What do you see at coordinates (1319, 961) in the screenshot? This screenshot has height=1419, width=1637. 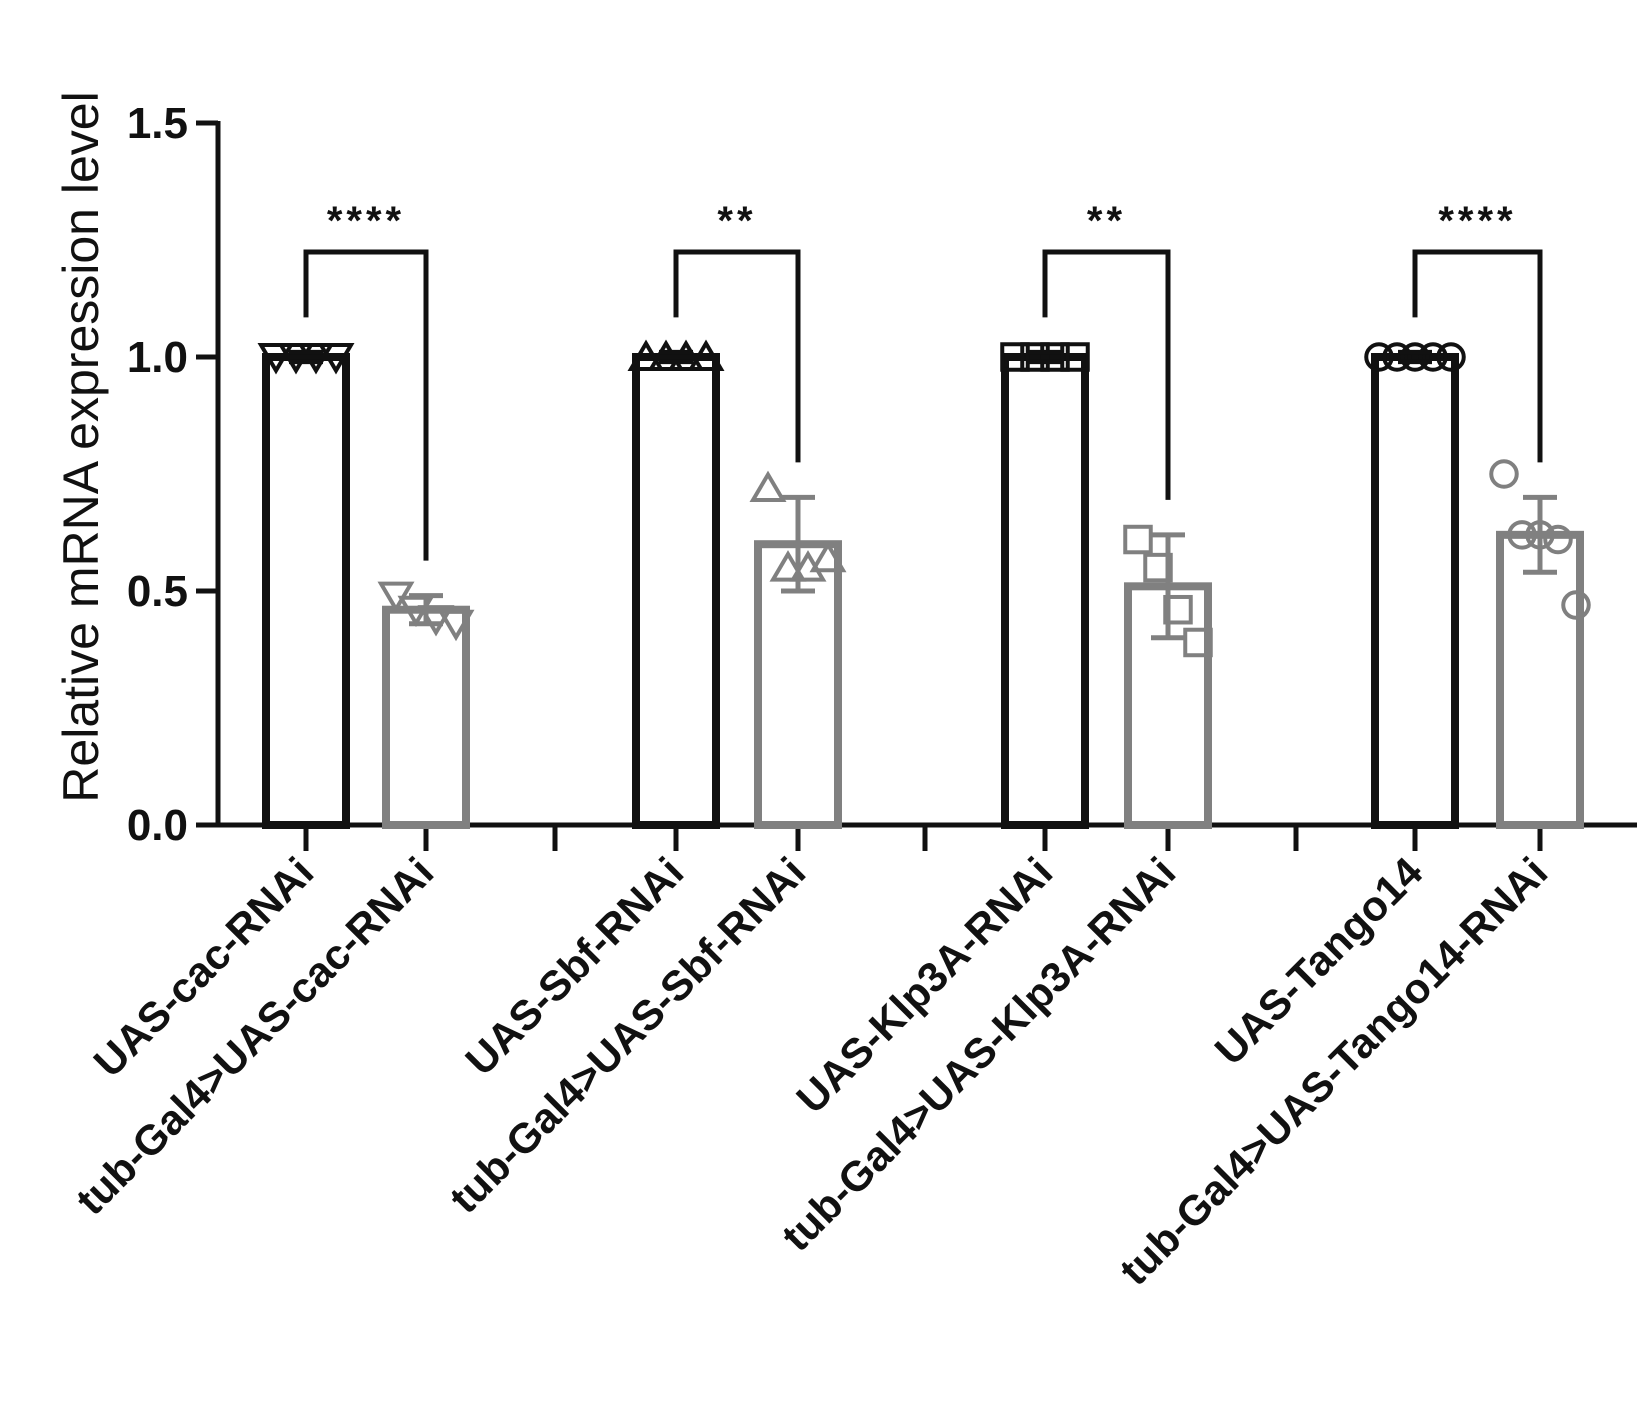 I see `category-label: UAS-Tango14` at bounding box center [1319, 961].